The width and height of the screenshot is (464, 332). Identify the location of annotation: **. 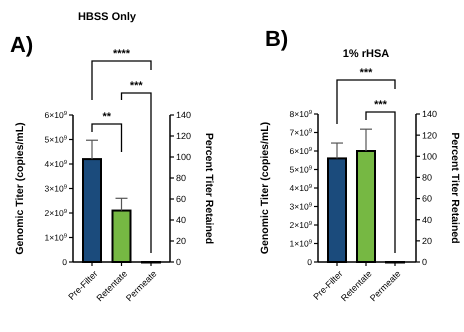
(107, 117).